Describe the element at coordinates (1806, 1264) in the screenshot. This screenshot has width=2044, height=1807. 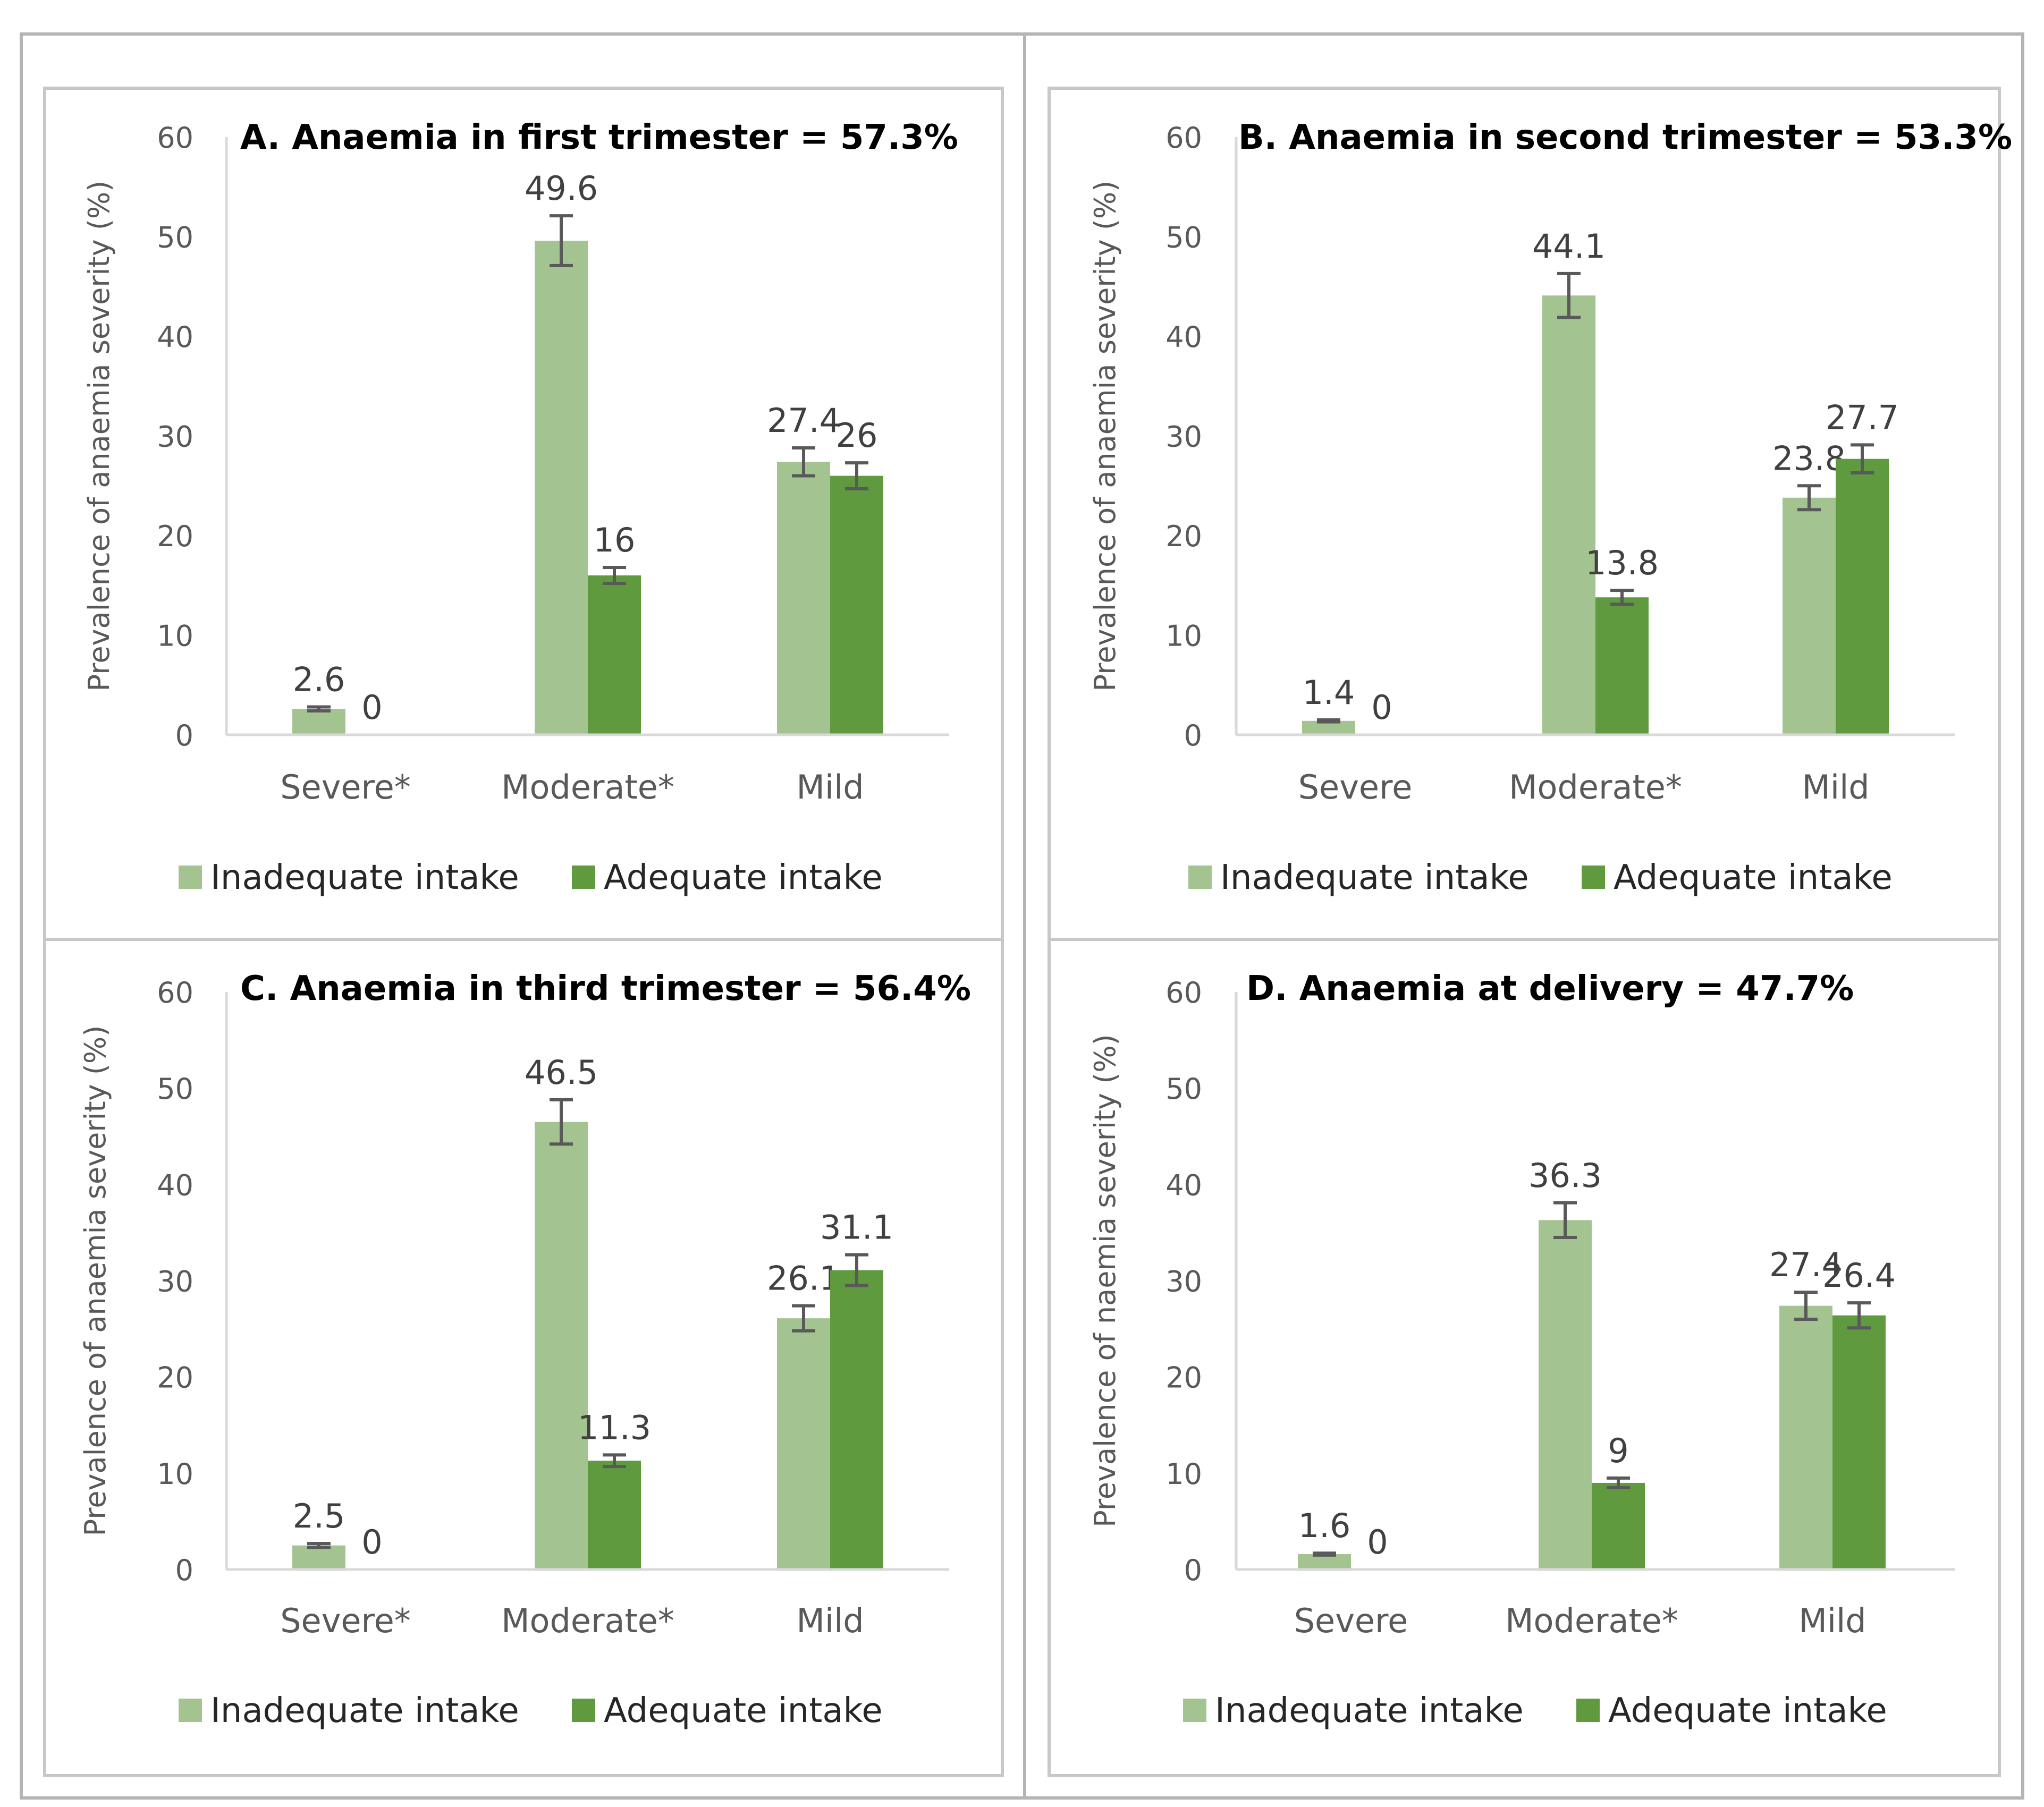
I see `data-label: 27.4` at that location.